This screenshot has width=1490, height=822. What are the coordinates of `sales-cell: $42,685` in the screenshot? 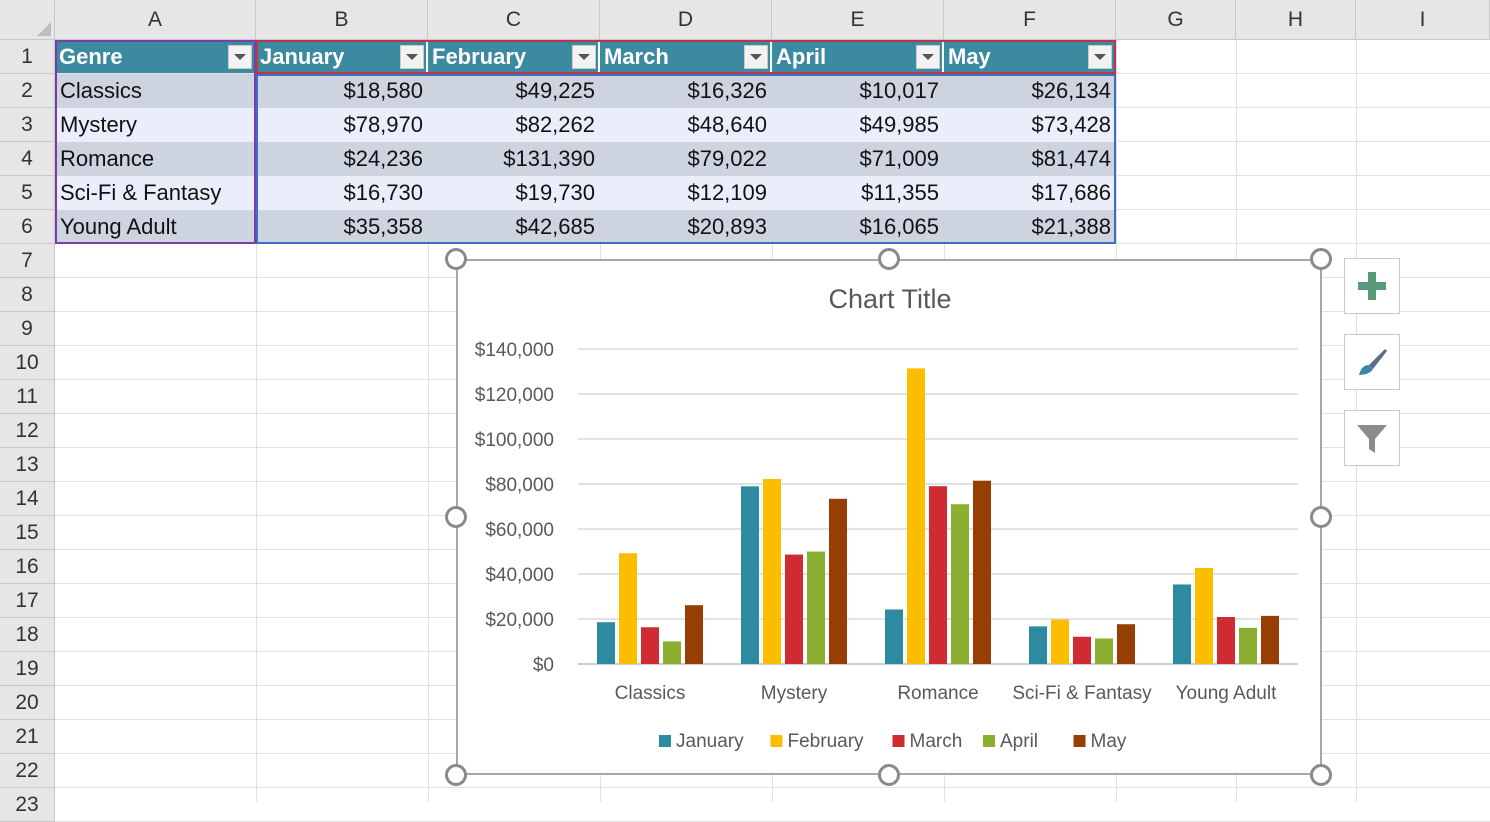 It's located at (555, 226).